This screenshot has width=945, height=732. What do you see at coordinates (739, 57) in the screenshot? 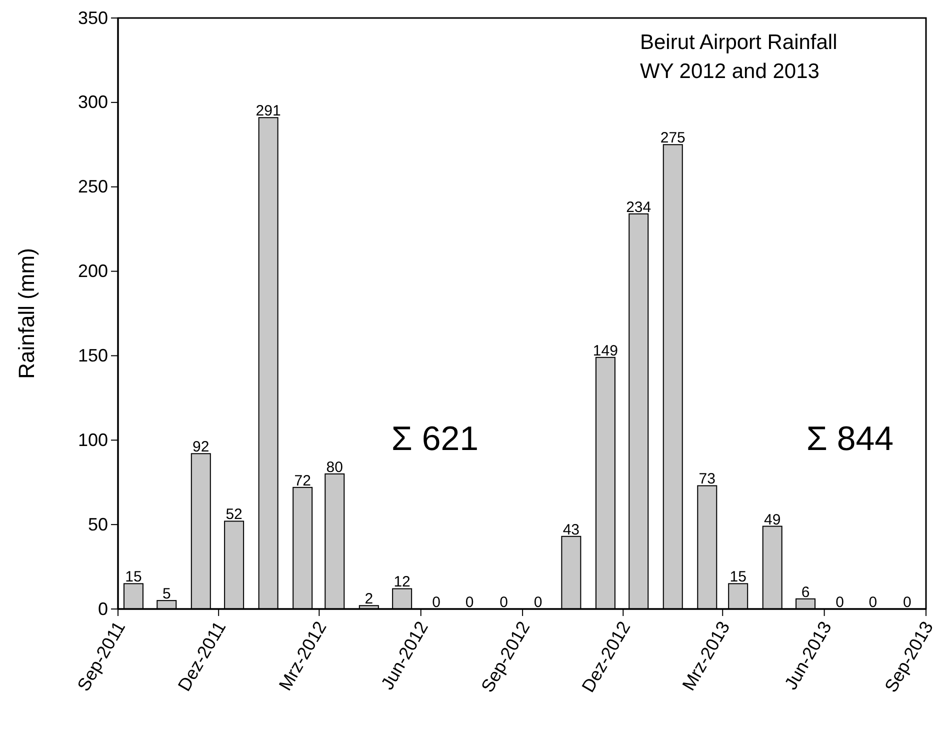
I see `text: Beirut Airport Rainfall WY 2012 and 2013` at bounding box center [739, 57].